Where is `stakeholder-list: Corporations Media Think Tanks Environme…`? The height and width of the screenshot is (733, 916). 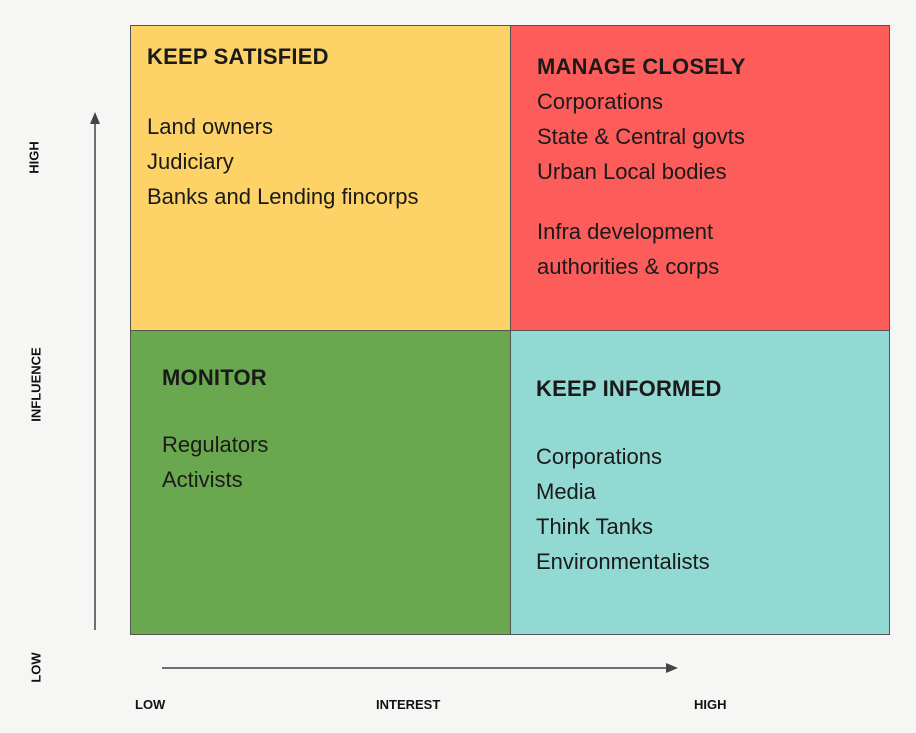 stakeholder-list: Corporations Media Think Tanks Environme… is located at coordinates (623, 509).